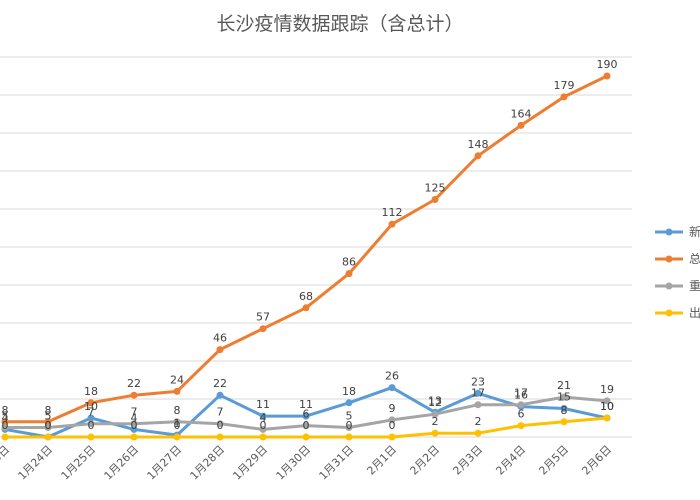 The height and width of the screenshot is (500, 700). Describe the element at coordinates (306, 296) in the screenshot. I see `data-label: 68` at that location.